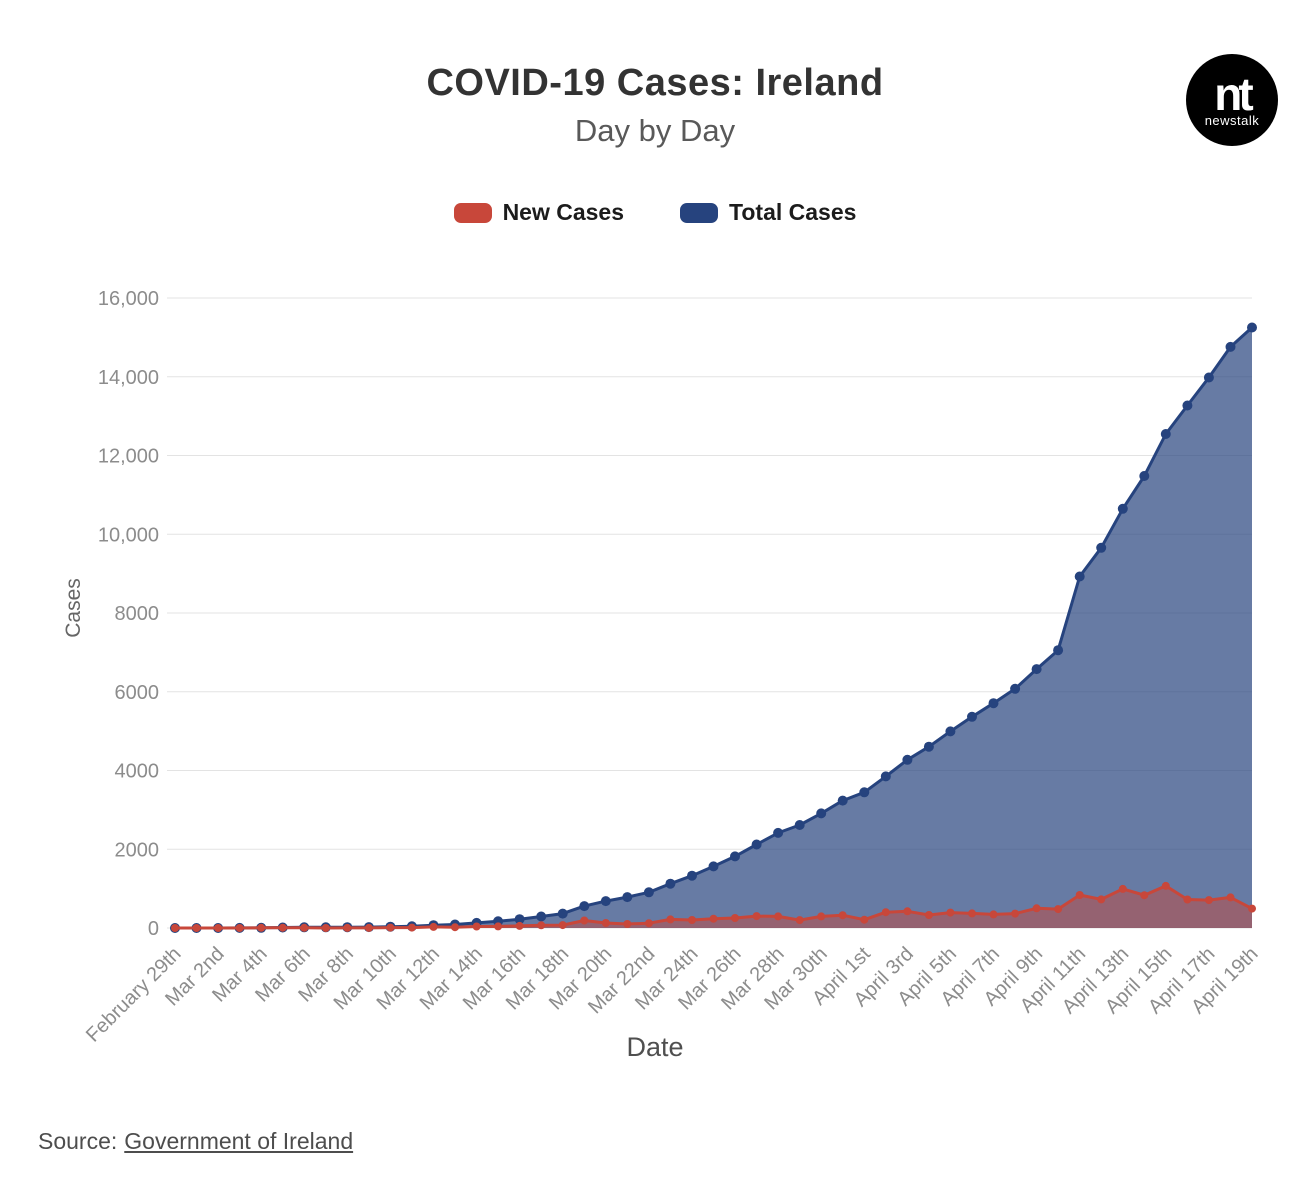 This screenshot has width=1310, height=1188. Describe the element at coordinates (128, 299) in the screenshot. I see `y-tick-label: 16,000` at that location.